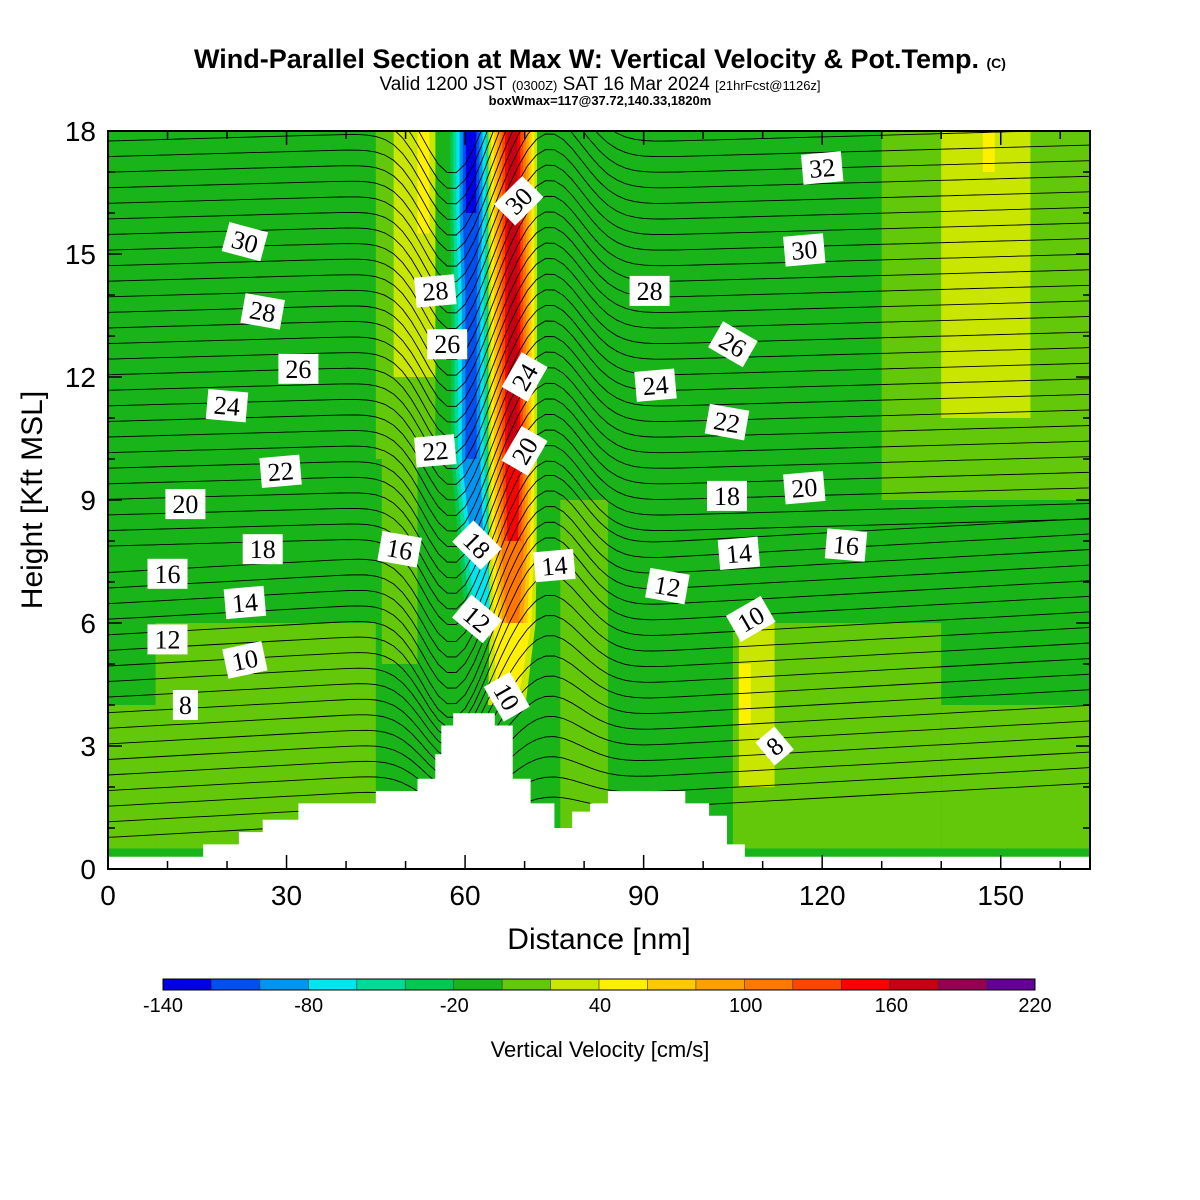 The image size is (1200, 1200). Describe the element at coordinates (88, 869) in the screenshot. I see `y-tick-label: 0` at that location.